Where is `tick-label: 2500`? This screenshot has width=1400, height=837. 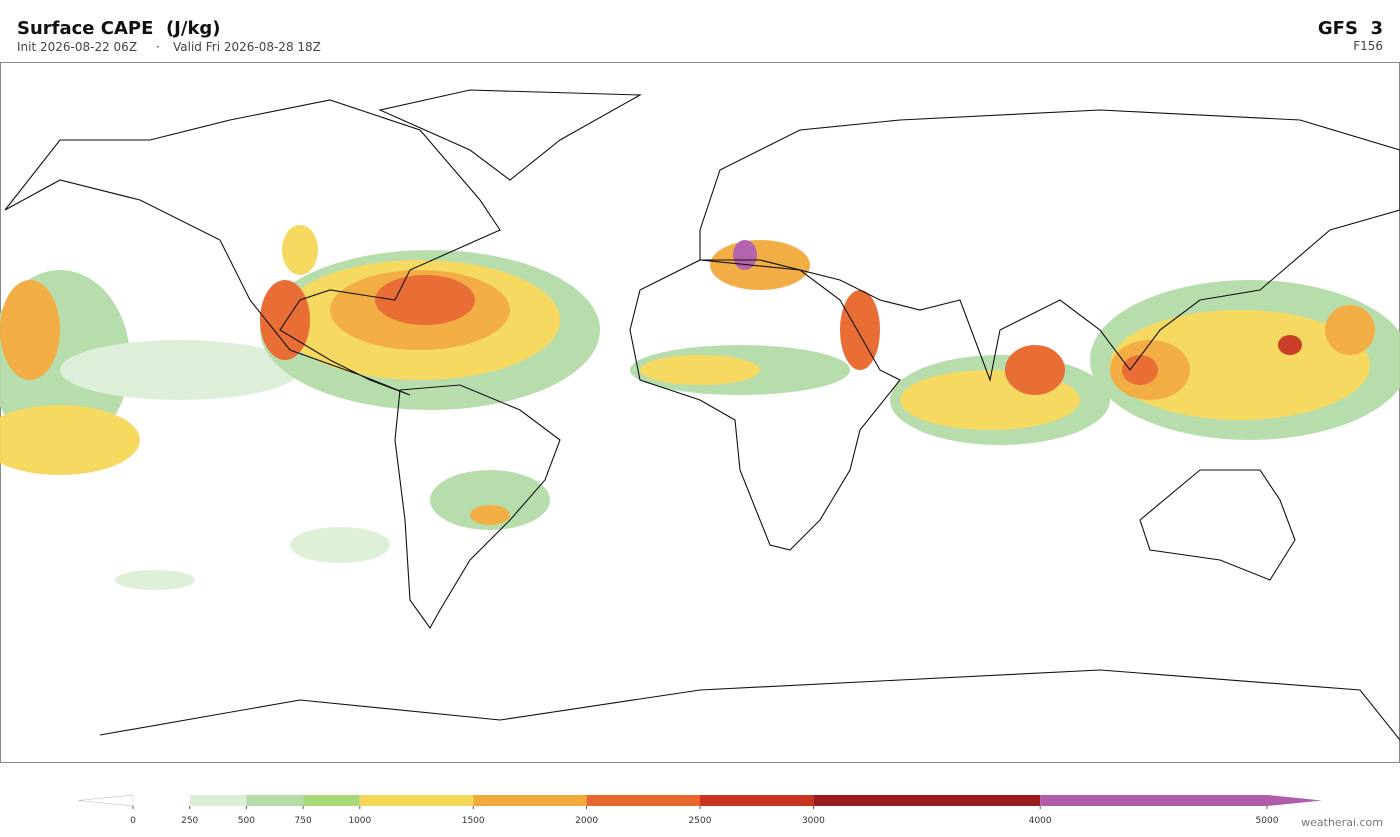
tick-label: 2500 is located at coordinates (700, 821).